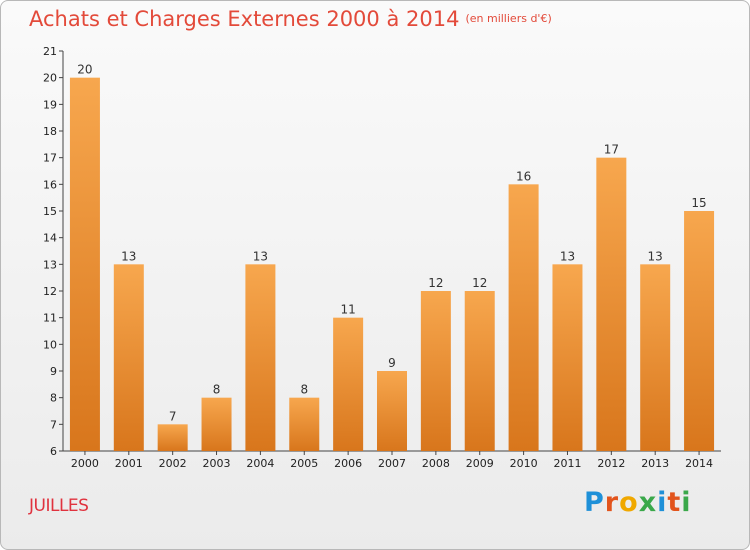 The width and height of the screenshot is (750, 550). What do you see at coordinates (244, 19) in the screenshot?
I see `chart-title-text: Achats et Charges Externes 2000 à 2014` at bounding box center [244, 19].